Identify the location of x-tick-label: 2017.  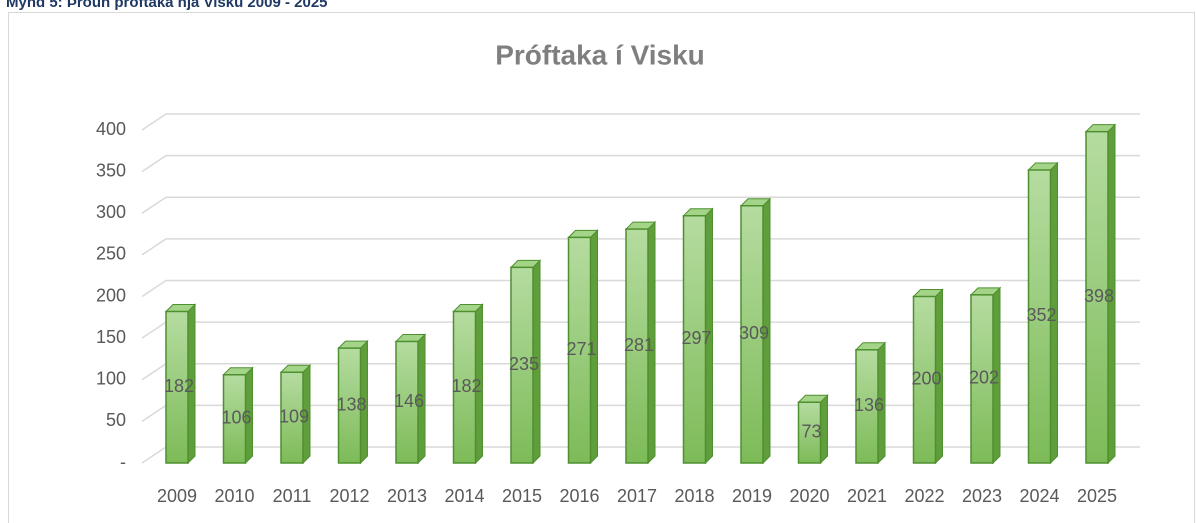
(637, 496).